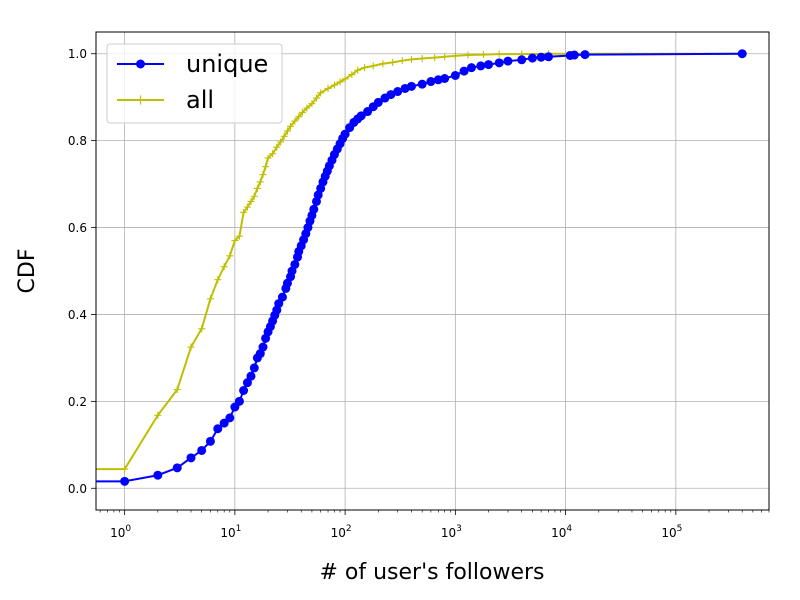 This screenshot has height=600, width=800. I want to click on legend-unique-marker, so click(140, 64).